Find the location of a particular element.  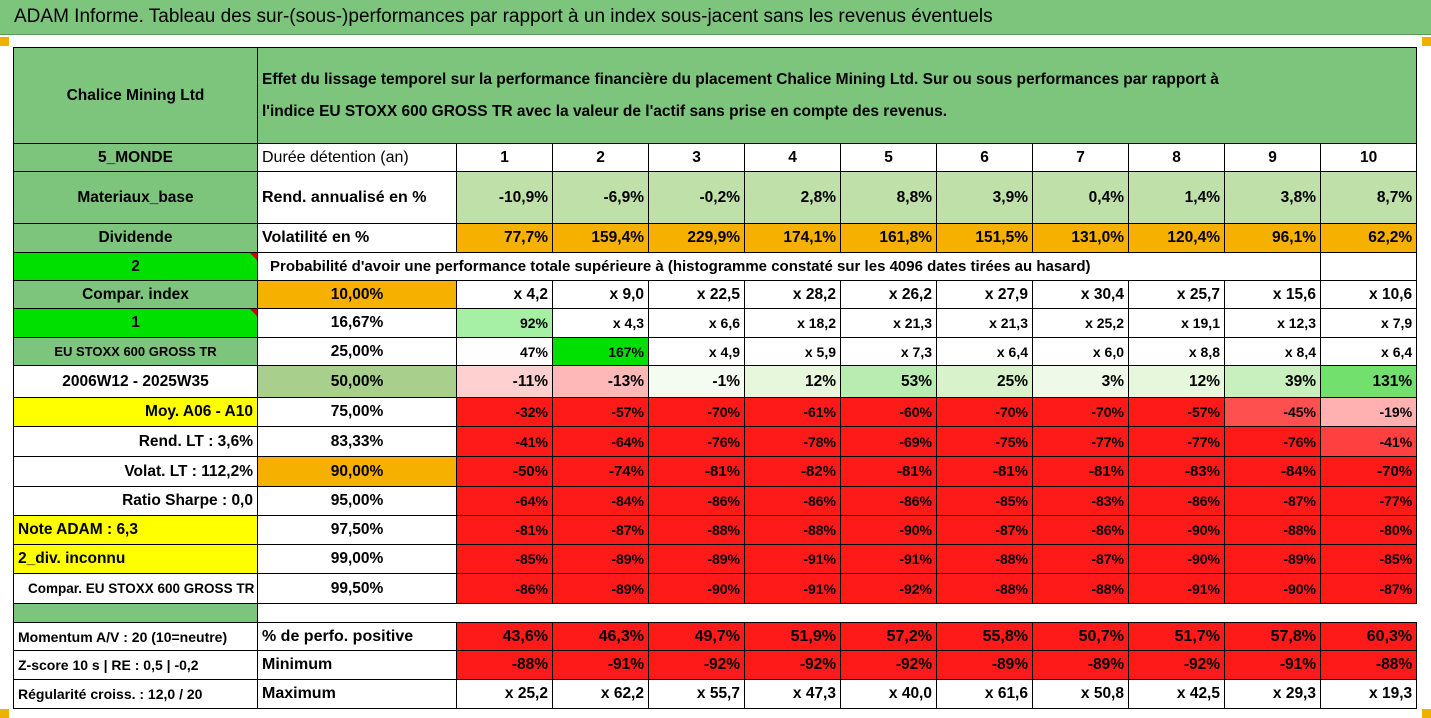

maximum-value: x 55,7 is located at coordinates (696, 694).